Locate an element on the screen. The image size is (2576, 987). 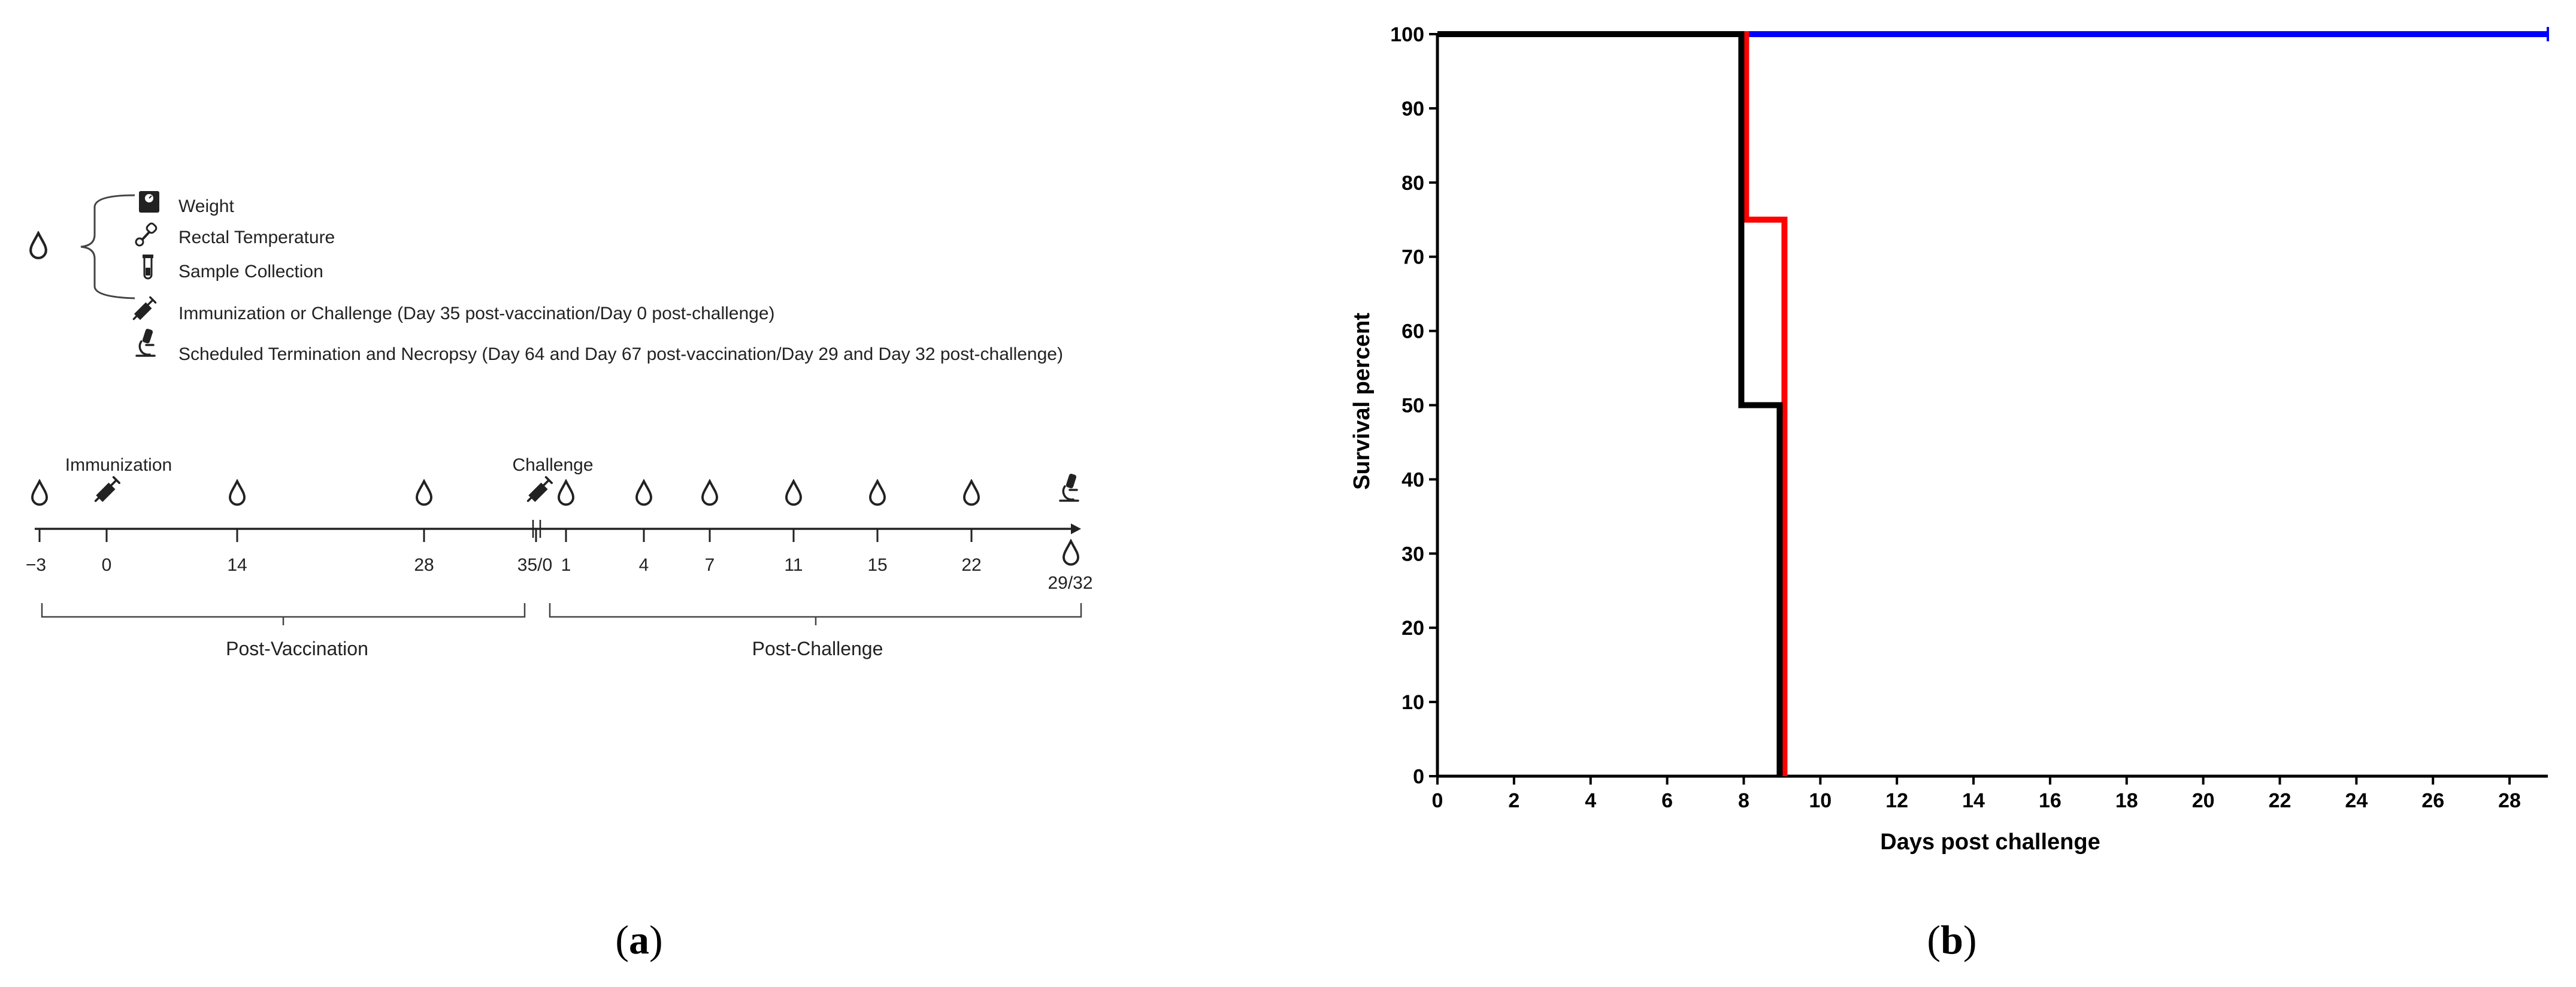
tick-label: −3 is located at coordinates (36, 565).